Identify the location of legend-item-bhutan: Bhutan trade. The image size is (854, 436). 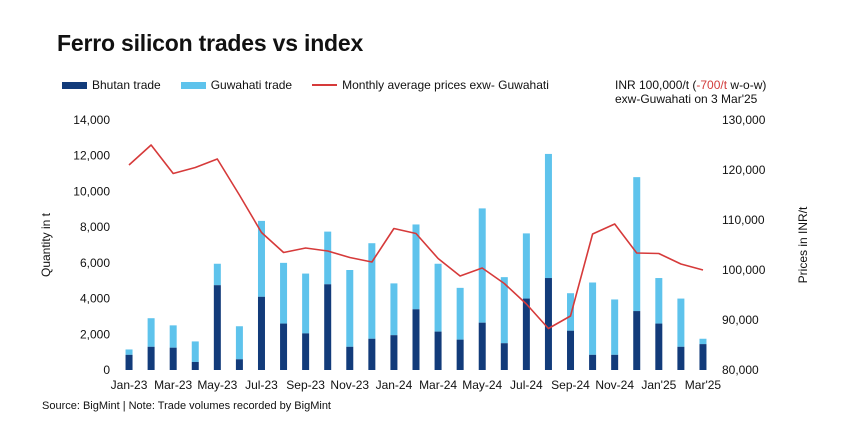
(111, 85).